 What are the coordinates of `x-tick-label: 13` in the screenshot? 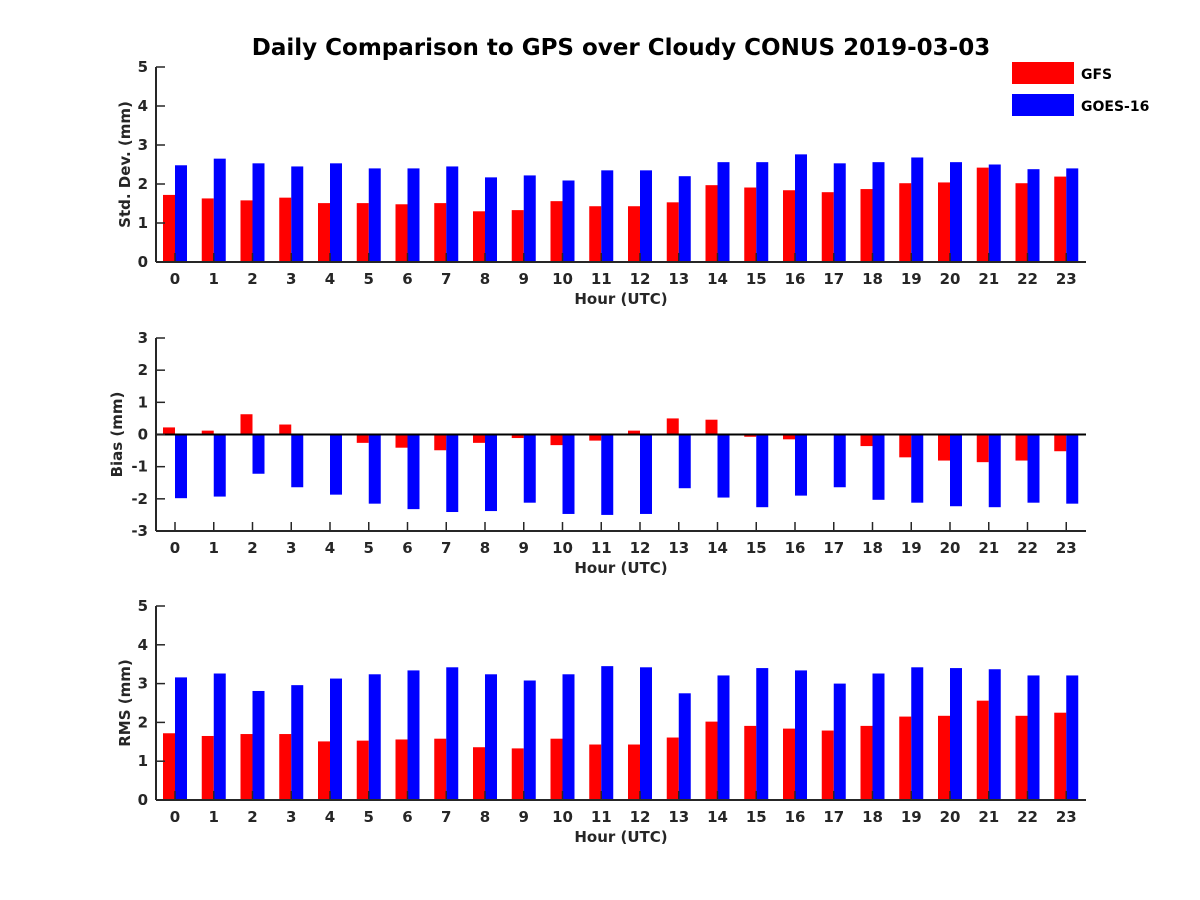 It's located at (678, 817).